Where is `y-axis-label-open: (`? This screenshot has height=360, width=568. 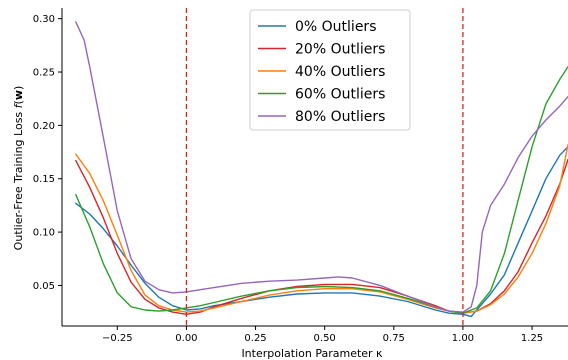 y-axis-label-open: ( is located at coordinates (18, 102).